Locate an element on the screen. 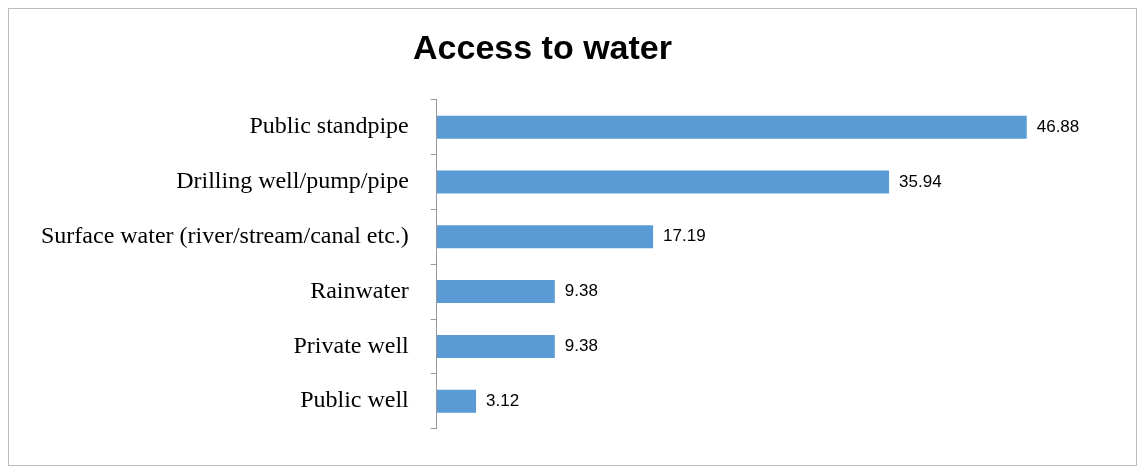 The height and width of the screenshot is (474, 1145). y-tick-label: Public well is located at coordinates (355, 399).